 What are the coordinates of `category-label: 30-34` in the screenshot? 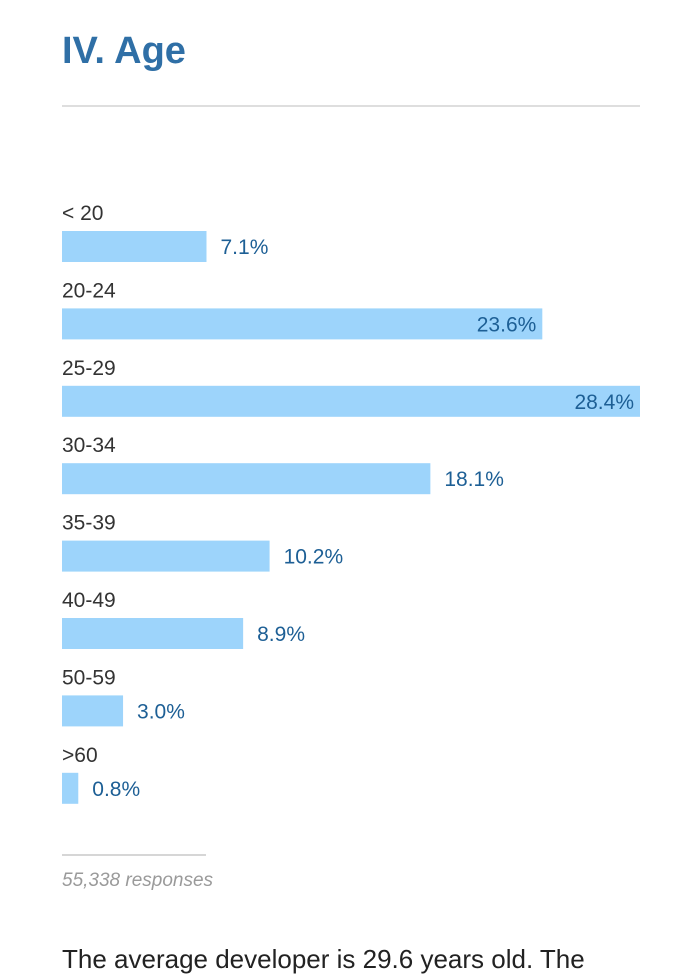 It's located at (89, 445).